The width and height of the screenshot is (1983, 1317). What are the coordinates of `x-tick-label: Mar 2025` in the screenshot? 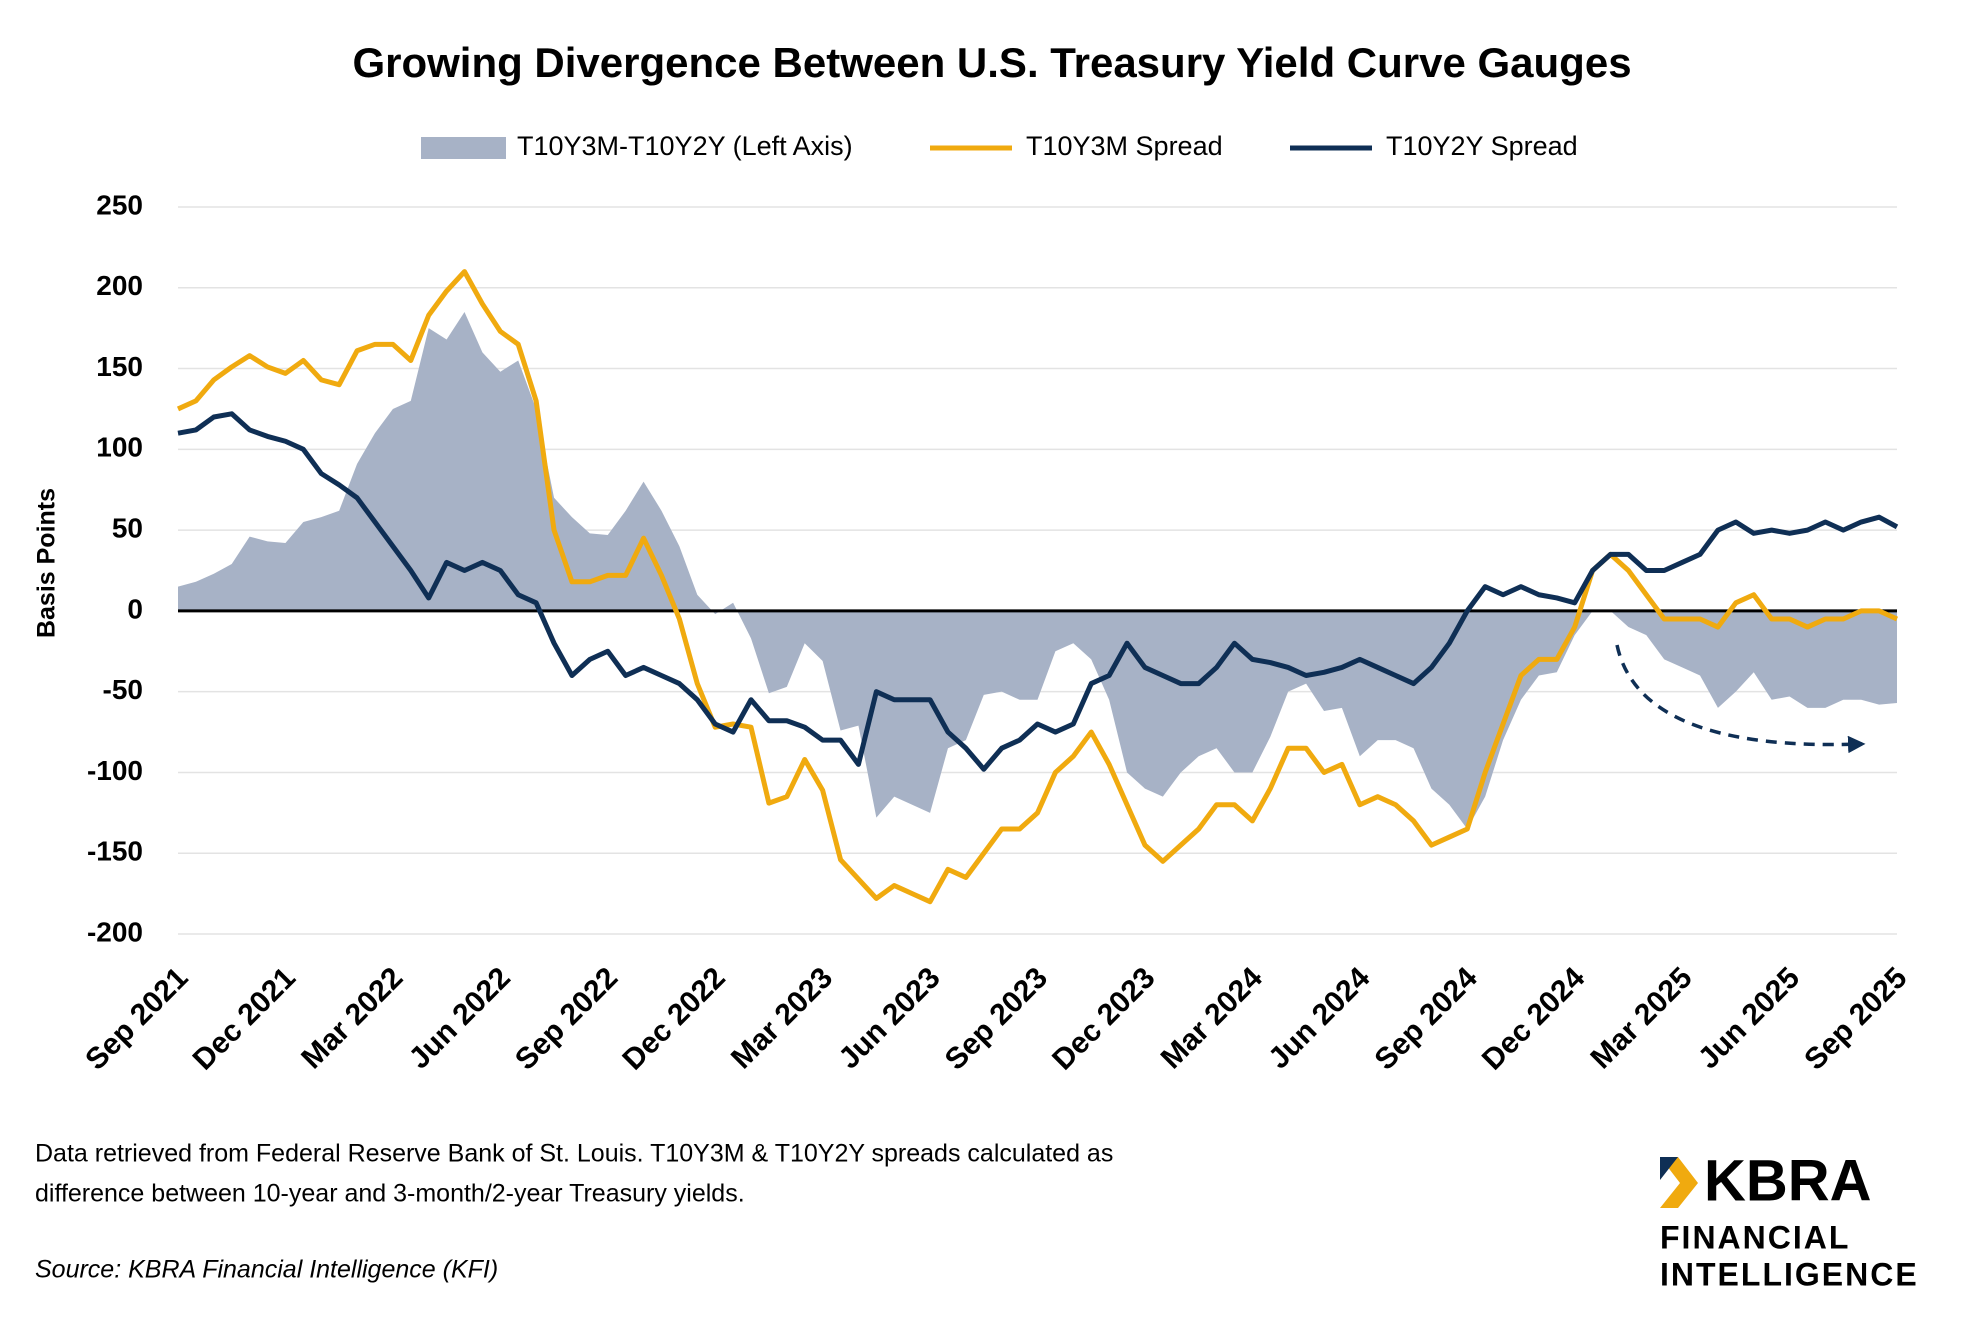 It's located at (1642, 1018).